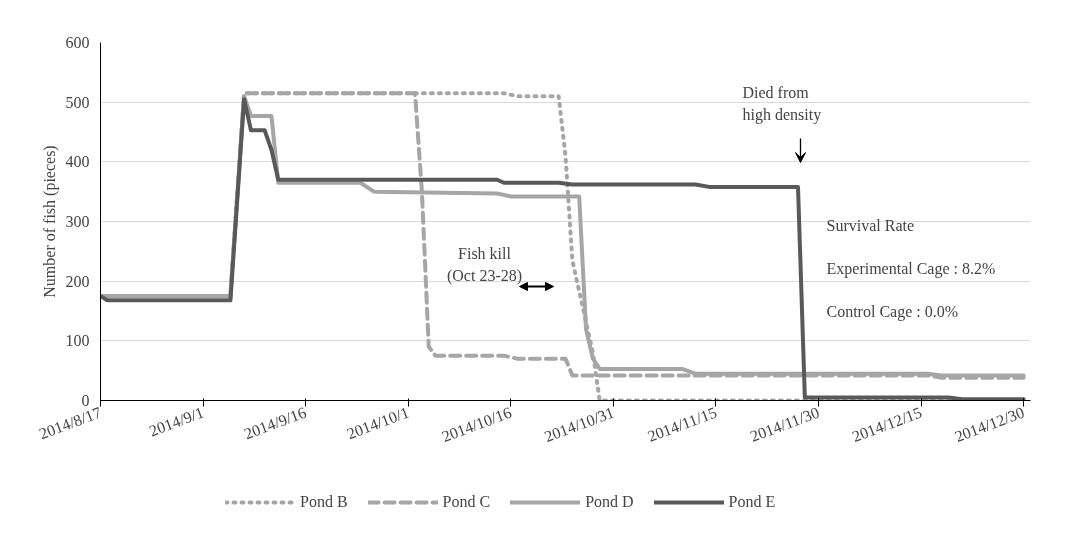  I want to click on y-tick-label: 200, so click(77, 281).